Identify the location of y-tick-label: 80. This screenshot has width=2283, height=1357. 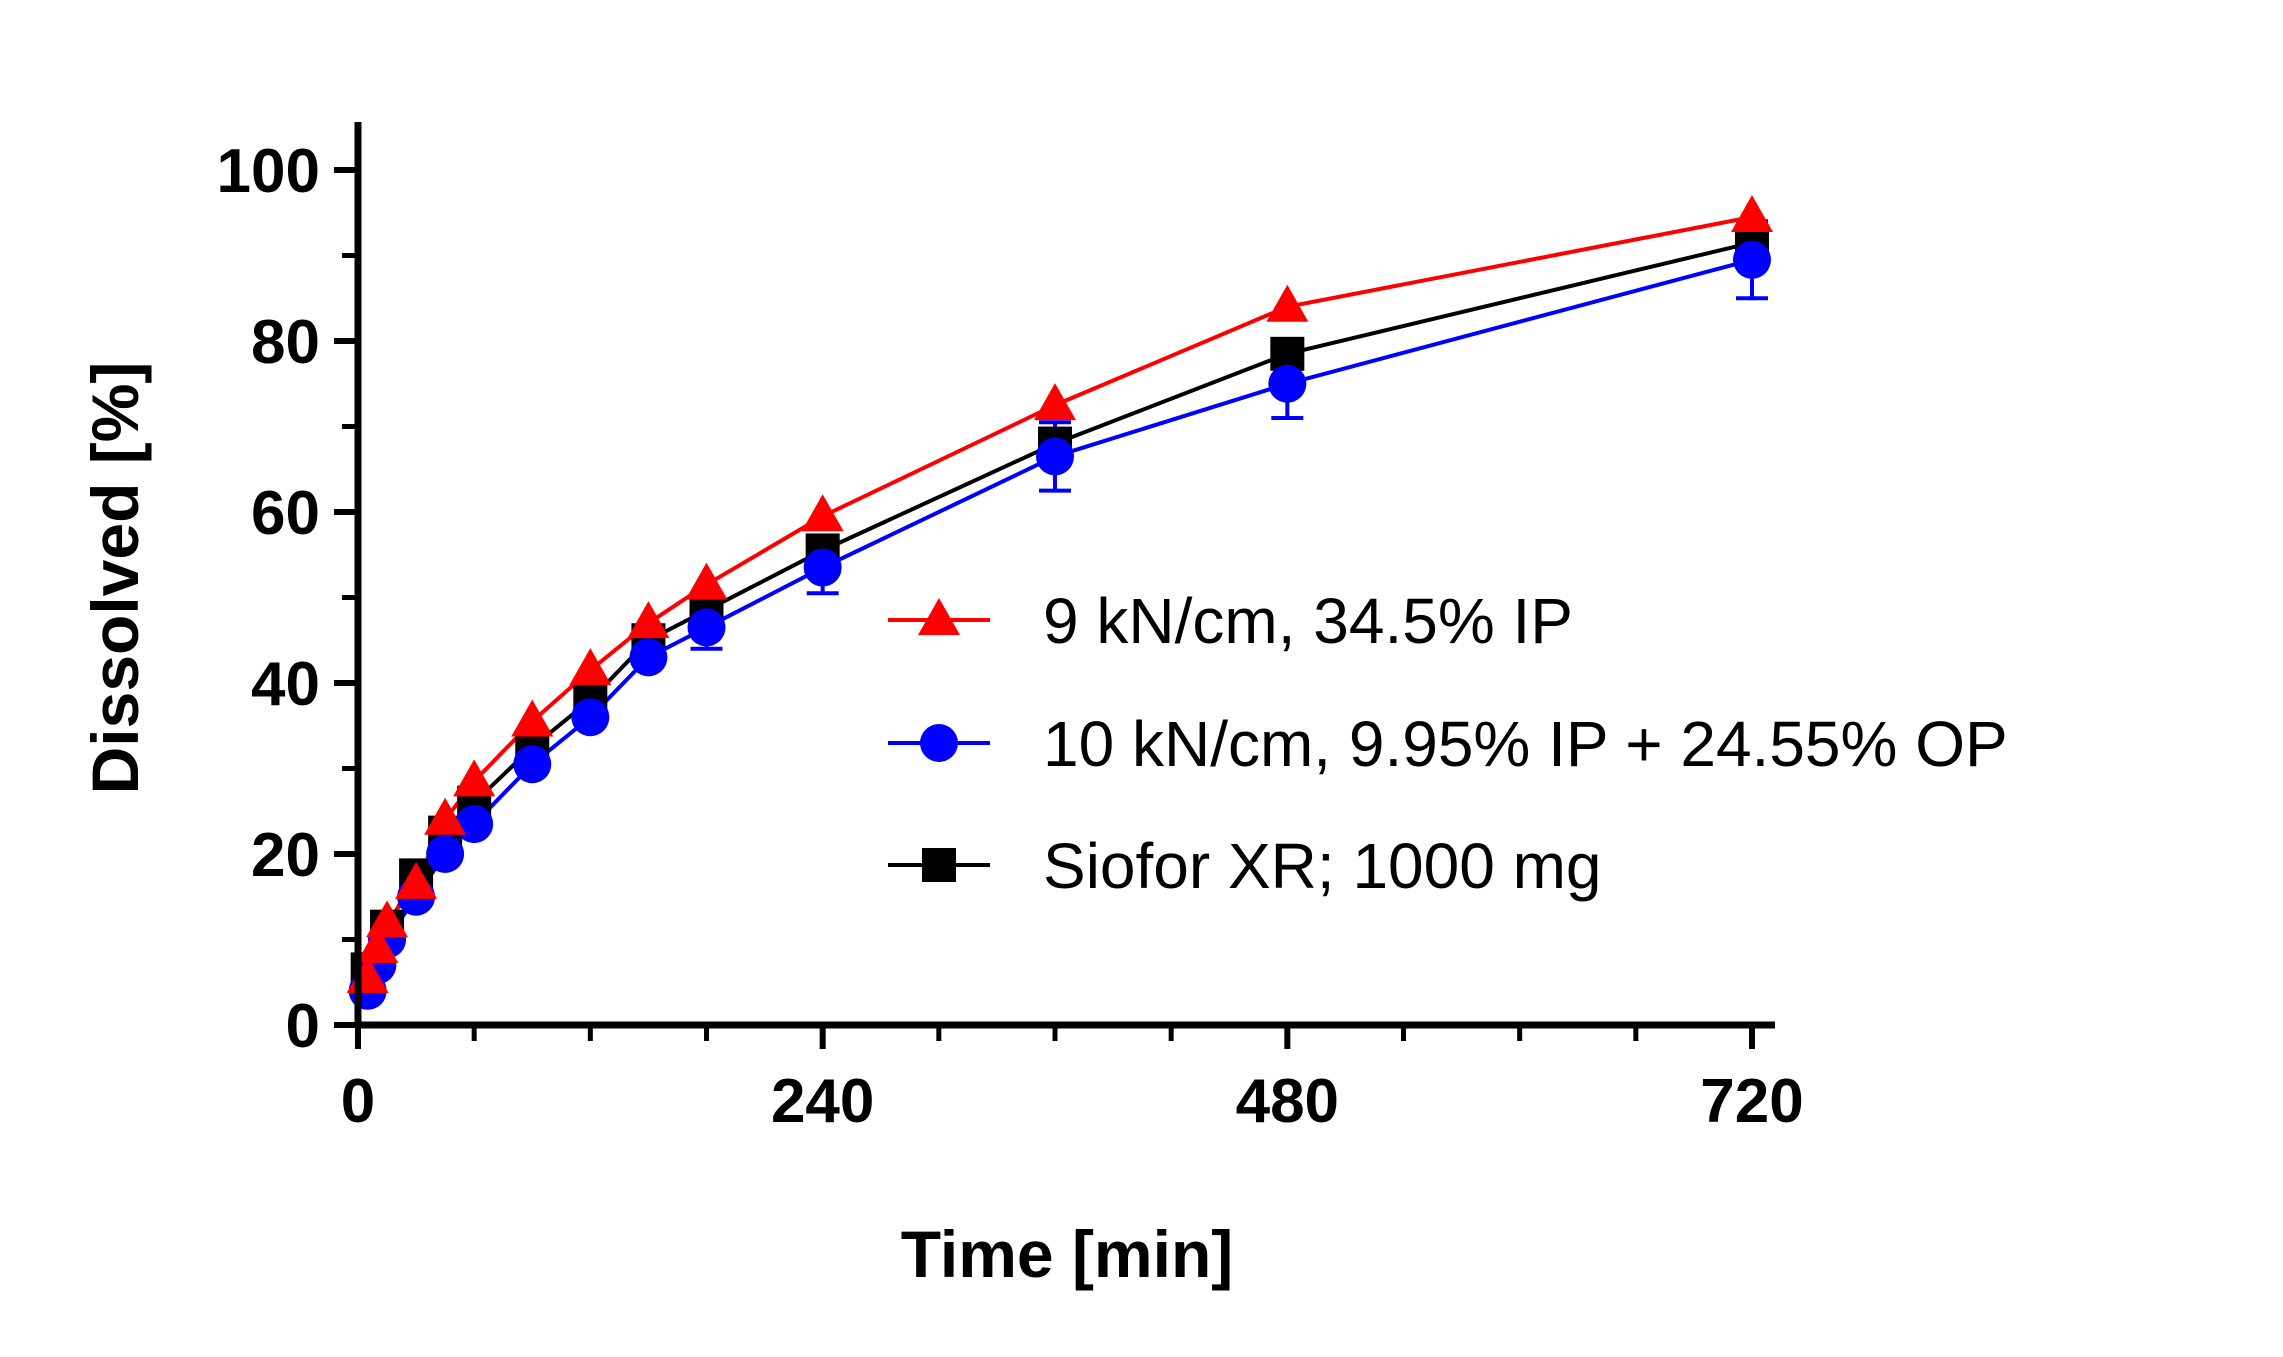
(285, 342).